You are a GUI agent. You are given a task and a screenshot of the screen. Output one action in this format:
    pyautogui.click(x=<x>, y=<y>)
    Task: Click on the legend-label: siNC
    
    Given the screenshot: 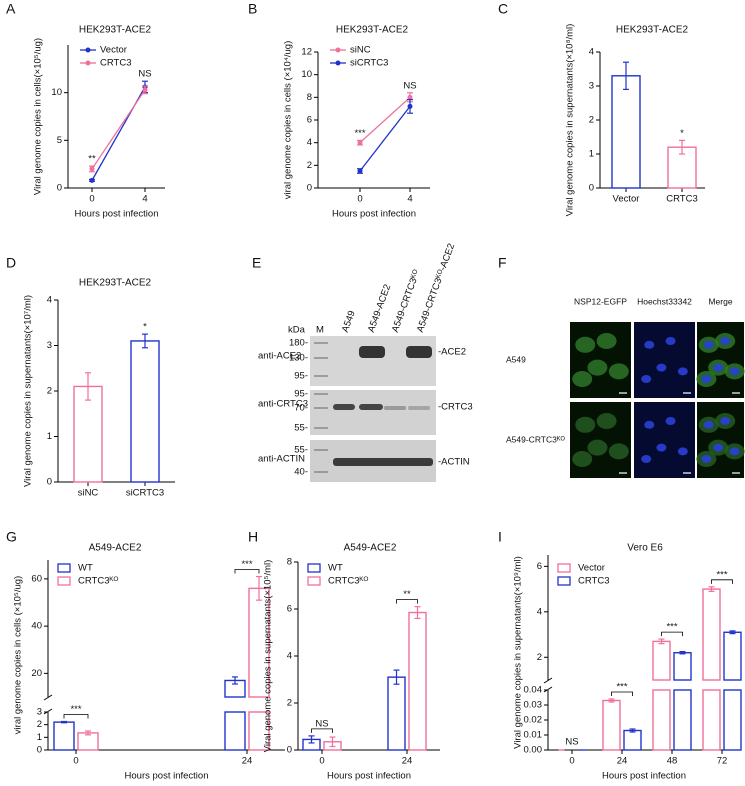 What is the action you would take?
    pyautogui.click(x=360, y=50)
    